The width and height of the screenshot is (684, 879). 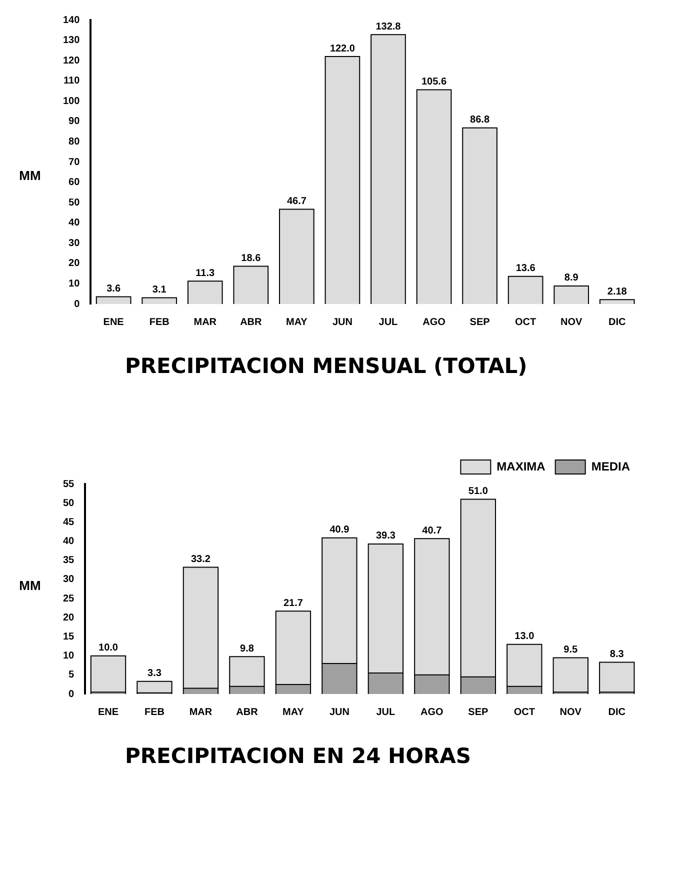 I want to click on y-tick-label: 45, so click(x=69, y=522).